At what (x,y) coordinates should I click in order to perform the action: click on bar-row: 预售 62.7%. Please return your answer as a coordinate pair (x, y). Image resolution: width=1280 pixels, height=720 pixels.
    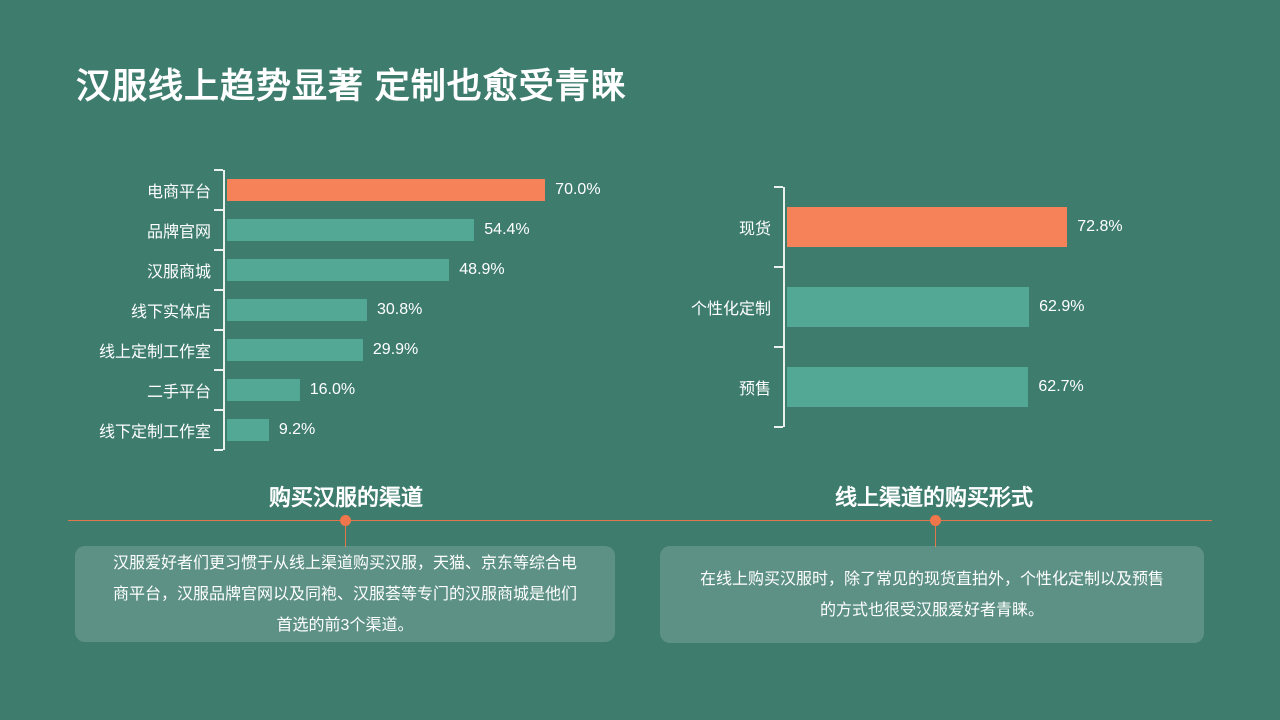
    Looking at the image, I should click on (940, 387).